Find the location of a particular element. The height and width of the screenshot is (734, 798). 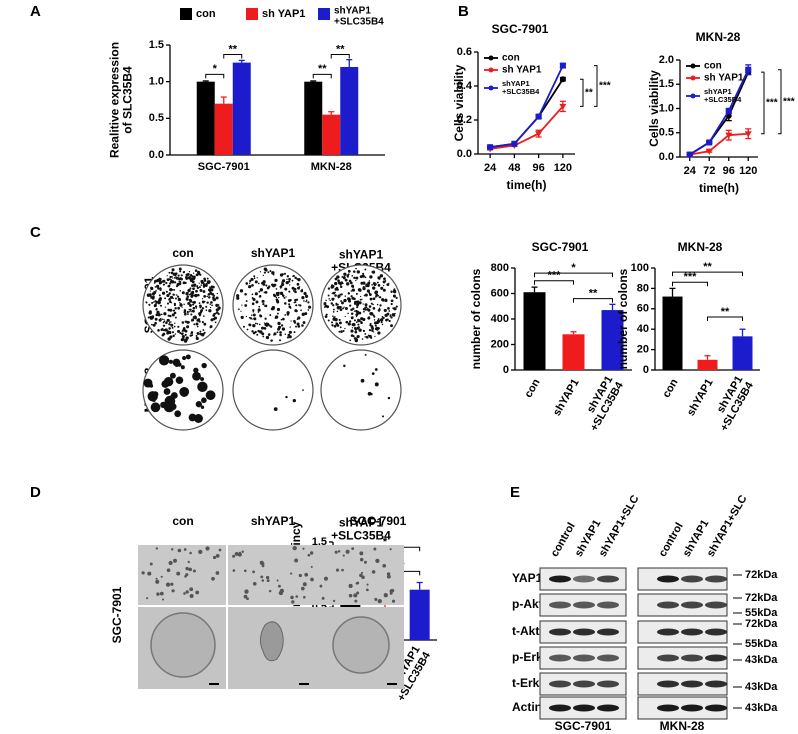

plate is located at coordinates (361, 390).